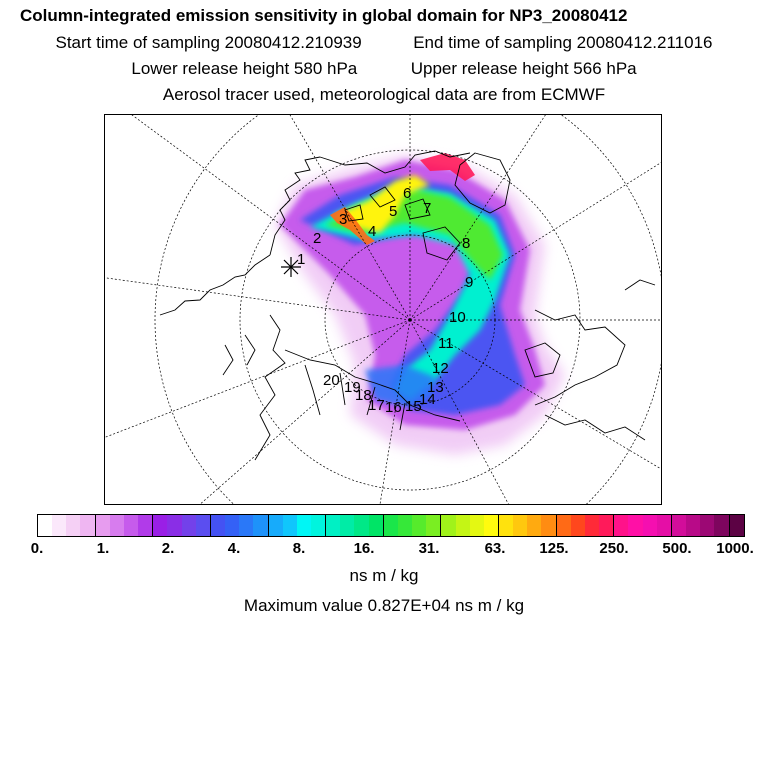  Describe the element at coordinates (343, 219) in the screenshot. I see `marker-3: 3` at that location.